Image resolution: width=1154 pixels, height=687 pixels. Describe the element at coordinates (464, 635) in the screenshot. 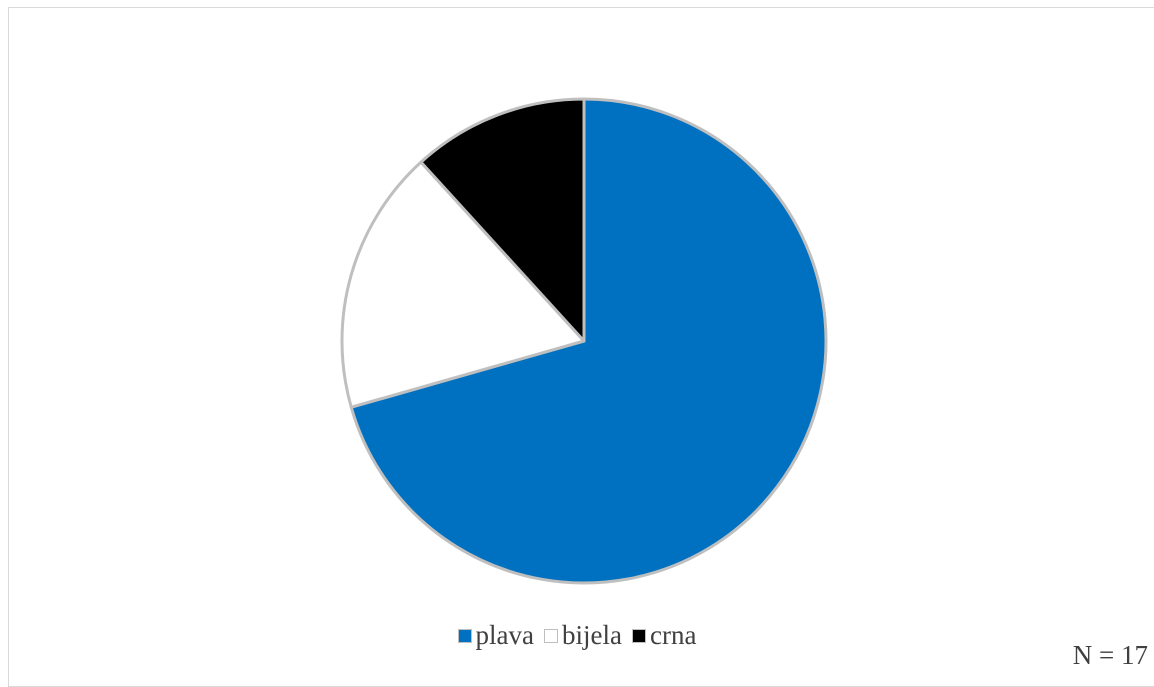

I see `legend-swatch-plava` at that location.